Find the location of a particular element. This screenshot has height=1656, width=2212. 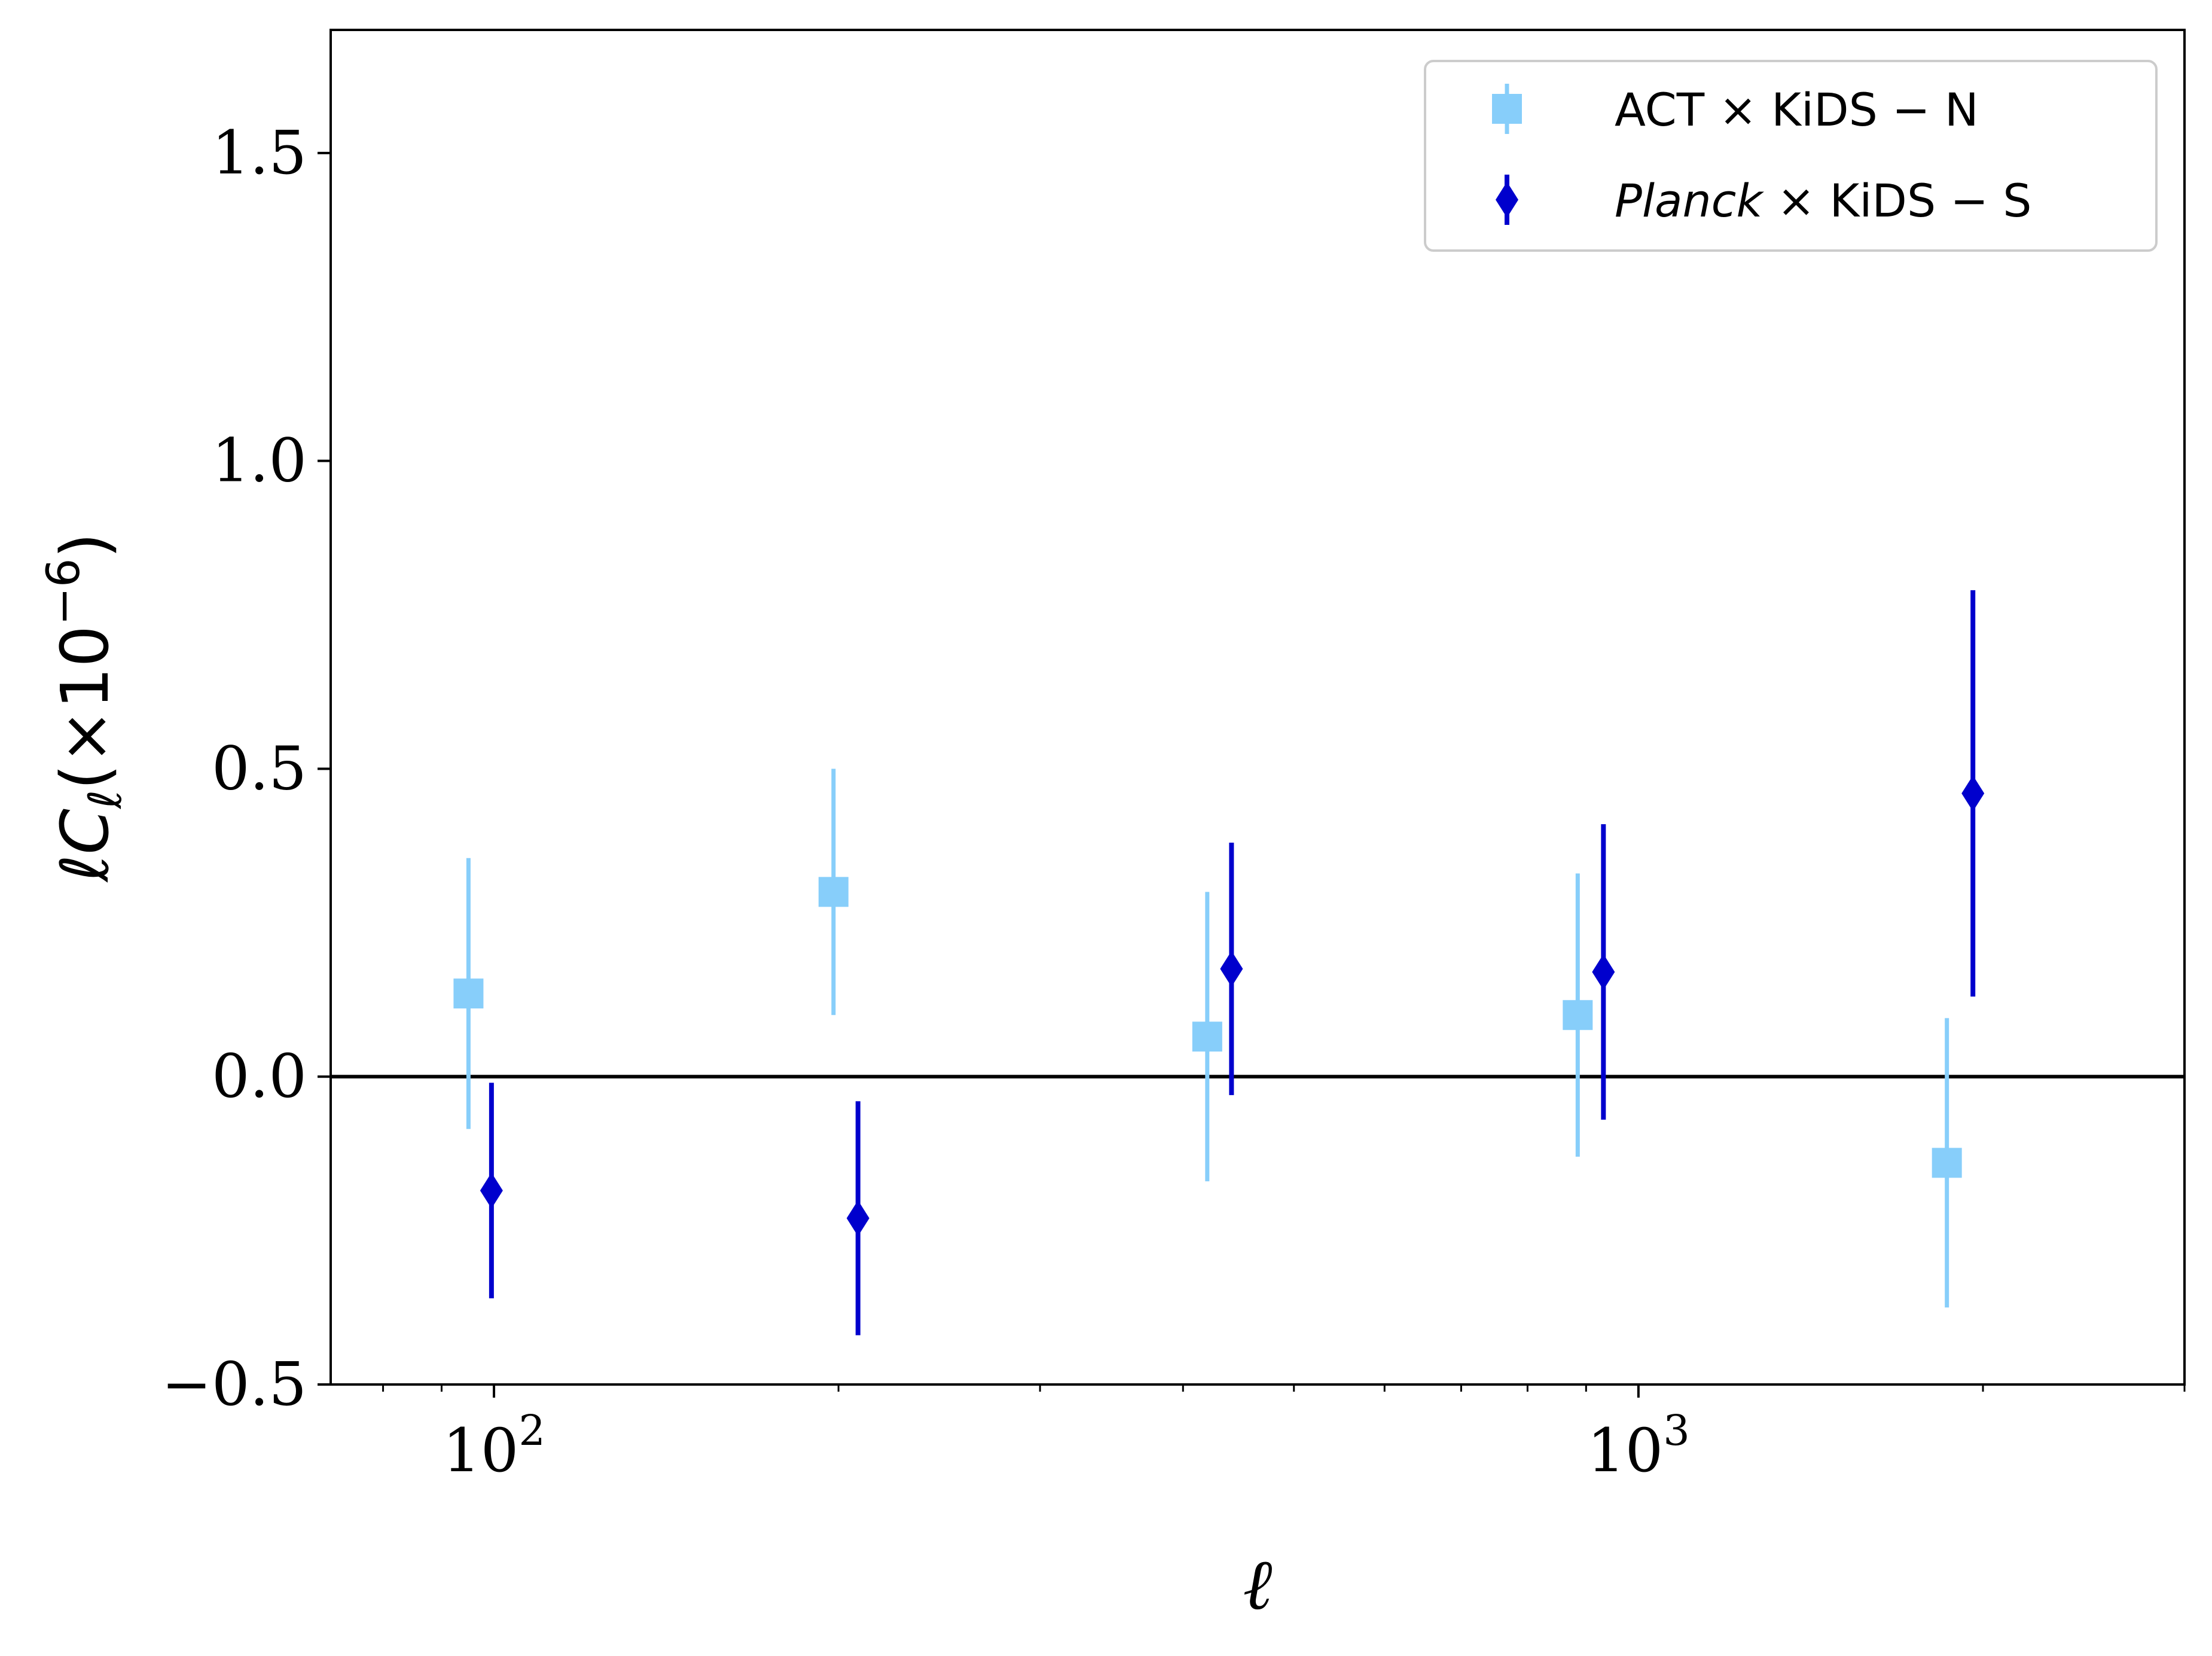

x-tick-label: 10² is located at coordinates (494, 1446).